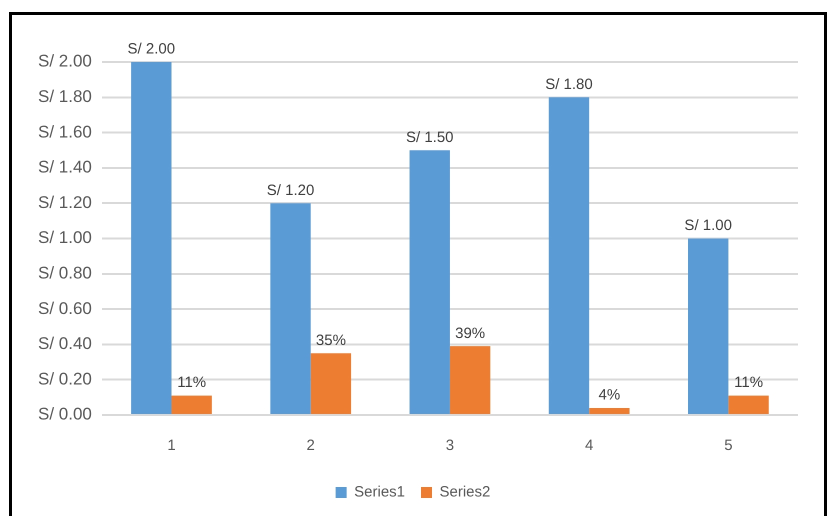  What do you see at coordinates (589, 445) in the screenshot?
I see `x-tick-label: 4` at bounding box center [589, 445].